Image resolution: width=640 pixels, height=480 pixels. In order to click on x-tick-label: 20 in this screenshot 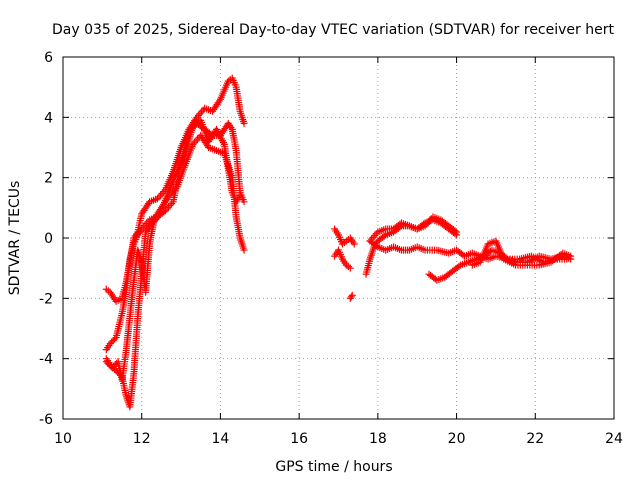, I will do `click(457, 439)`.